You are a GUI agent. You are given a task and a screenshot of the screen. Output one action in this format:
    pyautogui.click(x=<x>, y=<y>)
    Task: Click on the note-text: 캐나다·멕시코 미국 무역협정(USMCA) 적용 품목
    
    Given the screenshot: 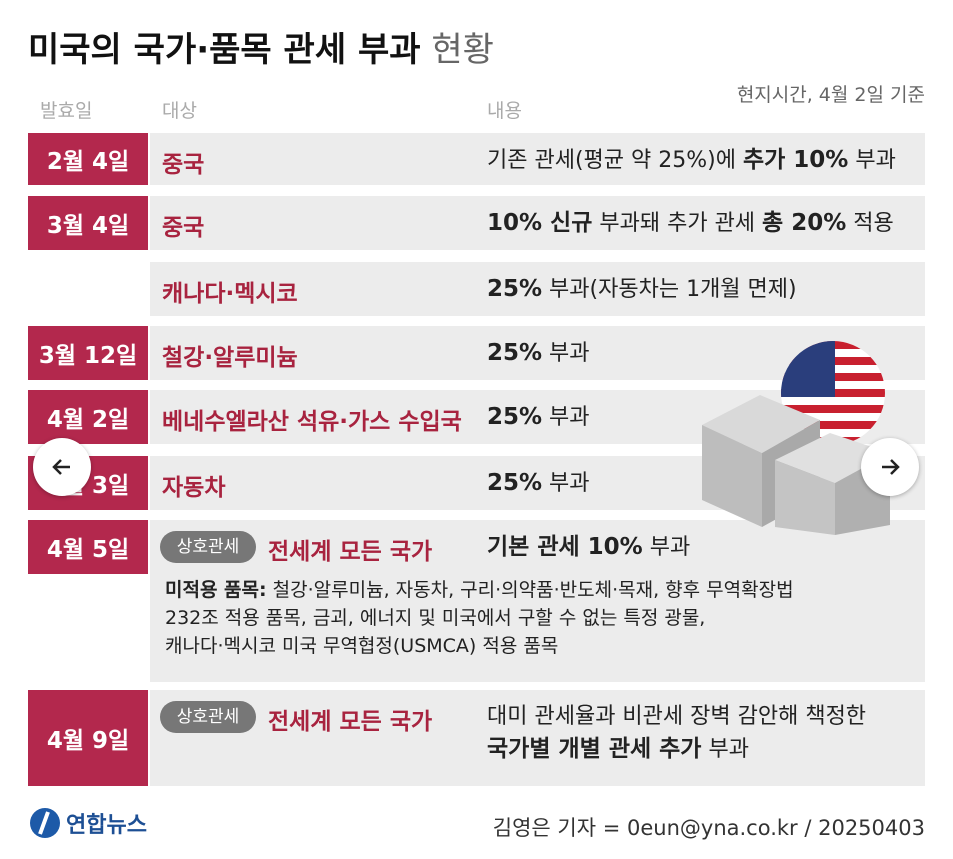 What is the action you would take?
    pyautogui.click(x=362, y=646)
    